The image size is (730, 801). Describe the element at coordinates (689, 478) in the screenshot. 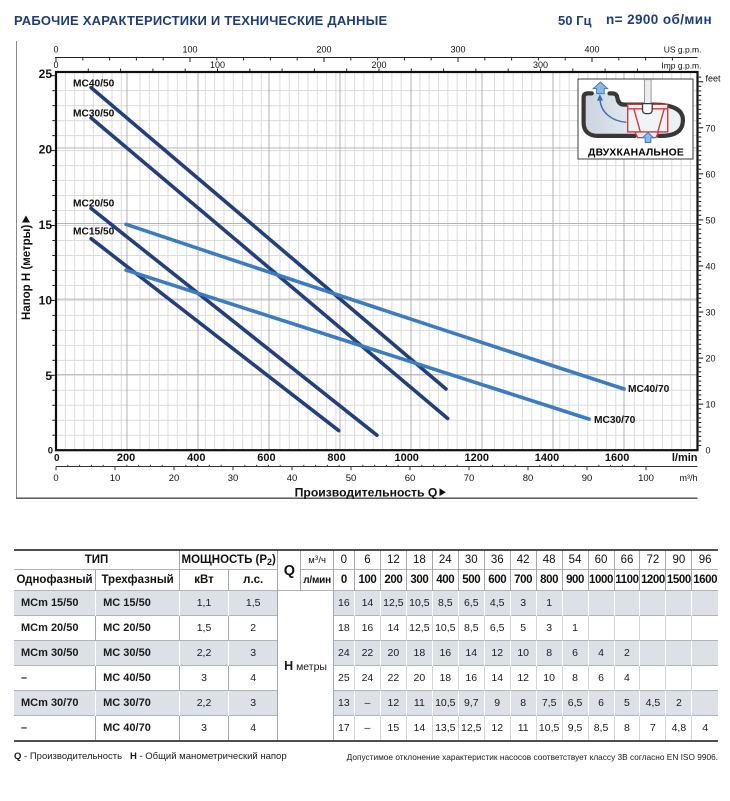

I see `svg-text: m³/h` at that location.